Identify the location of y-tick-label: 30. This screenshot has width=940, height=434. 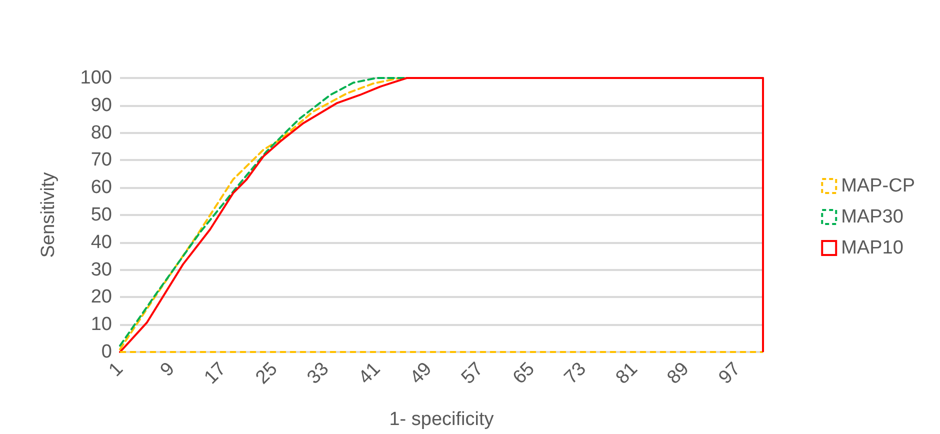
(101, 269).